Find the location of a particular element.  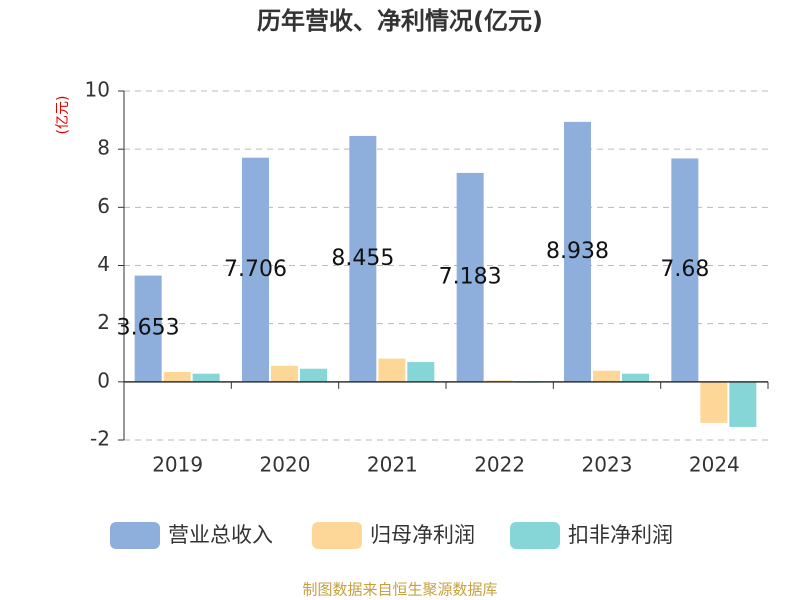

data-label: 7.183 is located at coordinates (470, 276).